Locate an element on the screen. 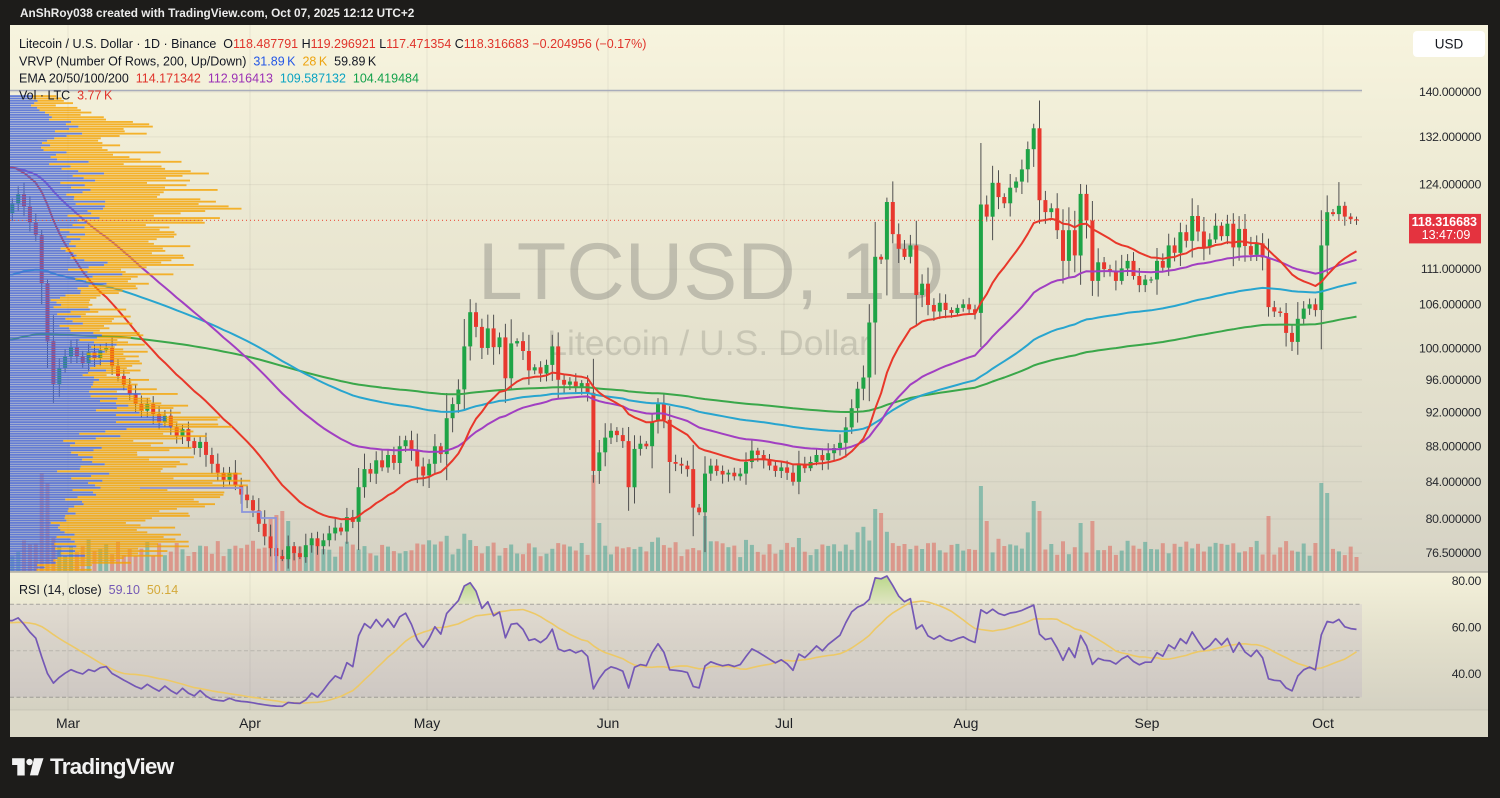 The width and height of the screenshot is (1500, 798). svg-text: 80.00 is located at coordinates (1467, 581).